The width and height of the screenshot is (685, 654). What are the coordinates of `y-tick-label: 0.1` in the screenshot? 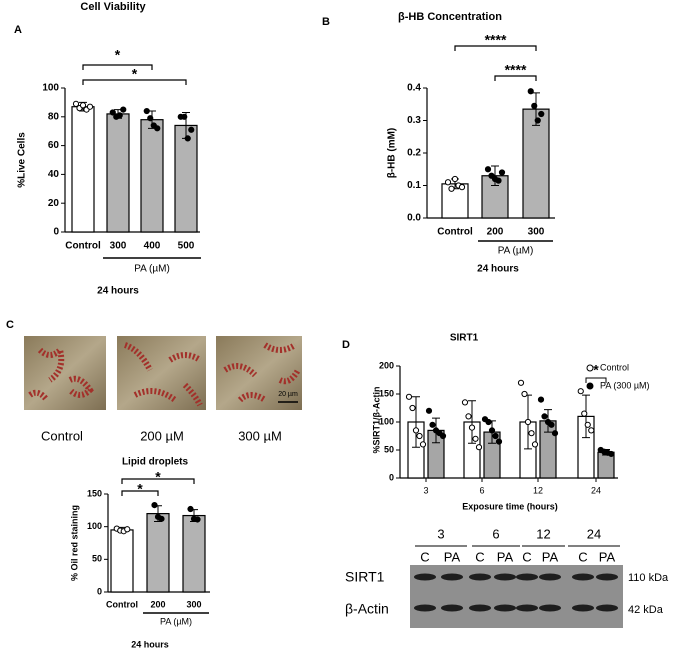 It's located at (414, 185).